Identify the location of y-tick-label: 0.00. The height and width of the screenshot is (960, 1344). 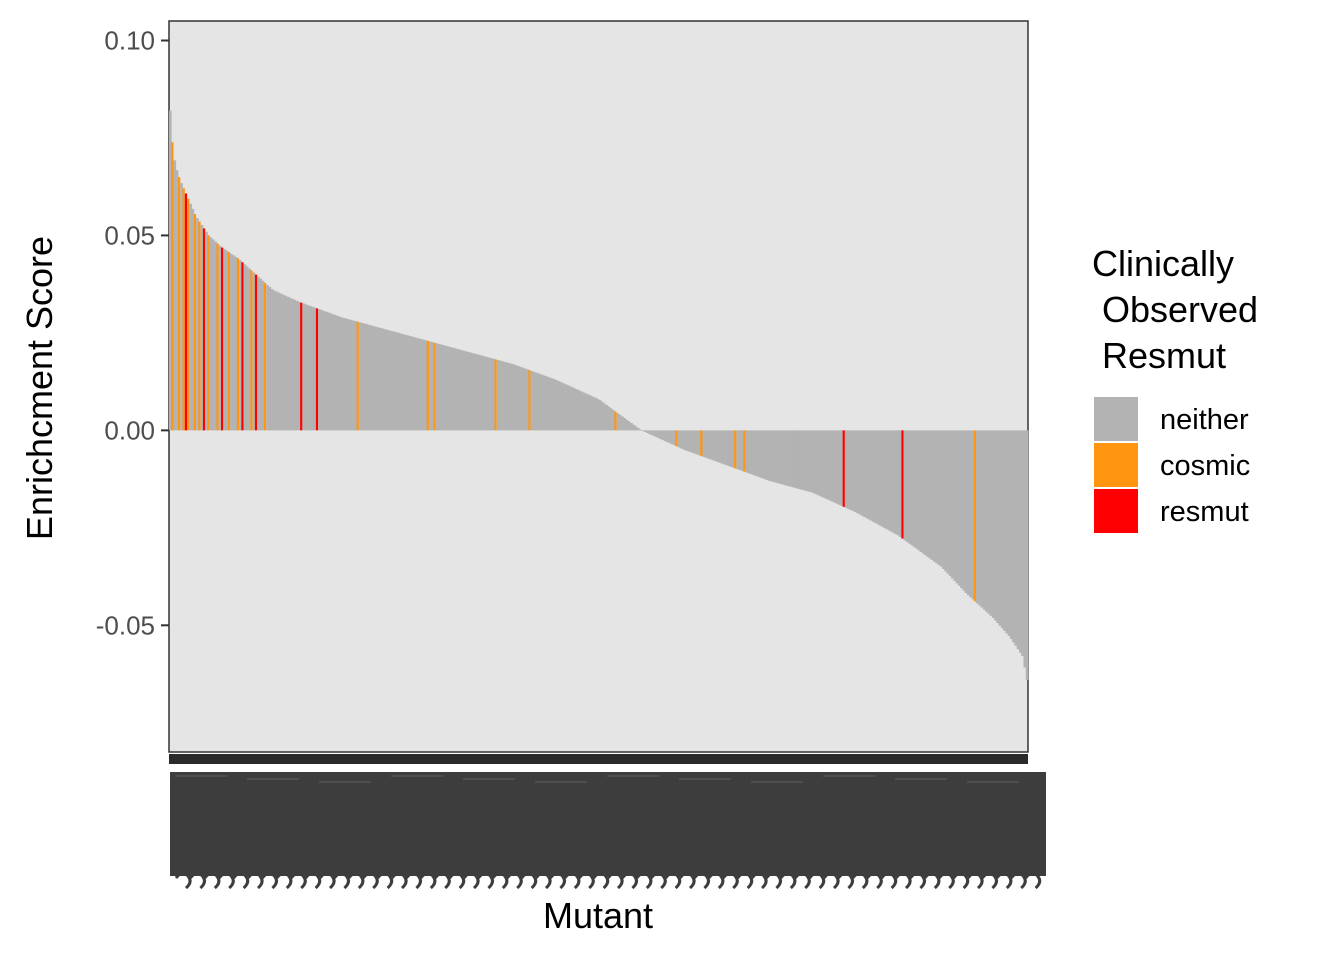
(129, 430).